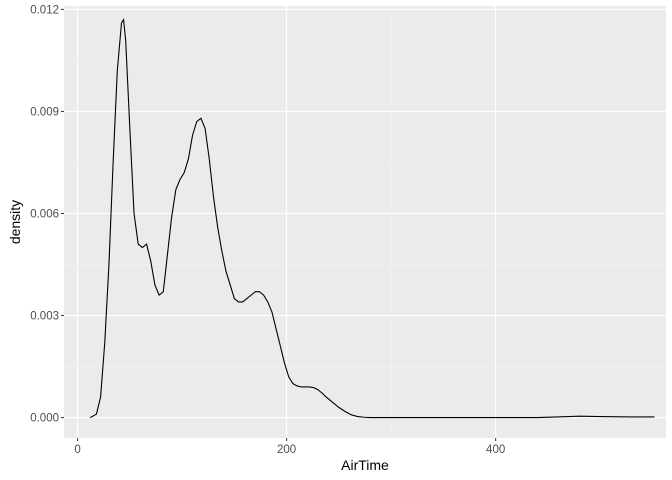 This screenshot has width=672, height=480. What do you see at coordinates (44, 112) in the screenshot?
I see `y-tick-label: 0.009` at bounding box center [44, 112].